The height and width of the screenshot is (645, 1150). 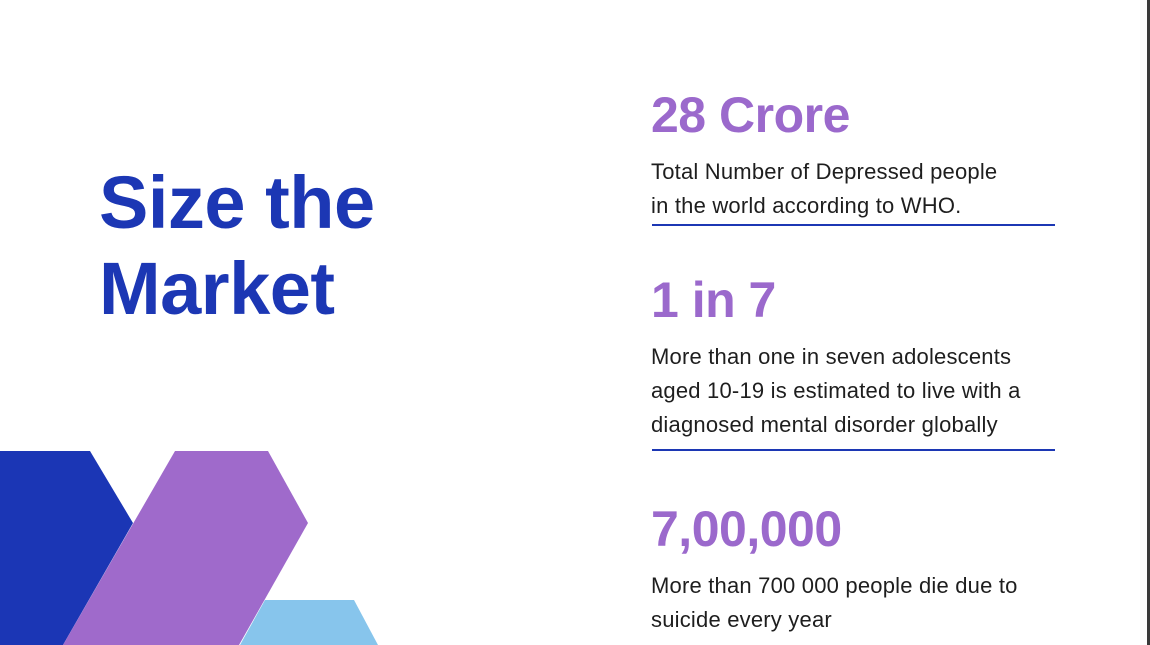 What do you see at coordinates (806, 205) in the screenshot?
I see `stat-description-1-line-2: in the world according to WHO.` at bounding box center [806, 205].